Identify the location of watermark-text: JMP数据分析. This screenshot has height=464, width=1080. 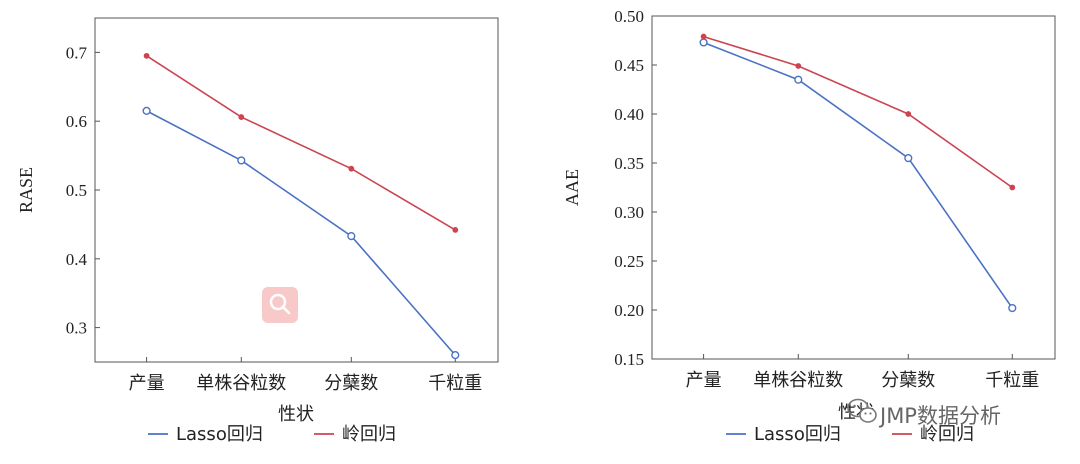
(939, 416).